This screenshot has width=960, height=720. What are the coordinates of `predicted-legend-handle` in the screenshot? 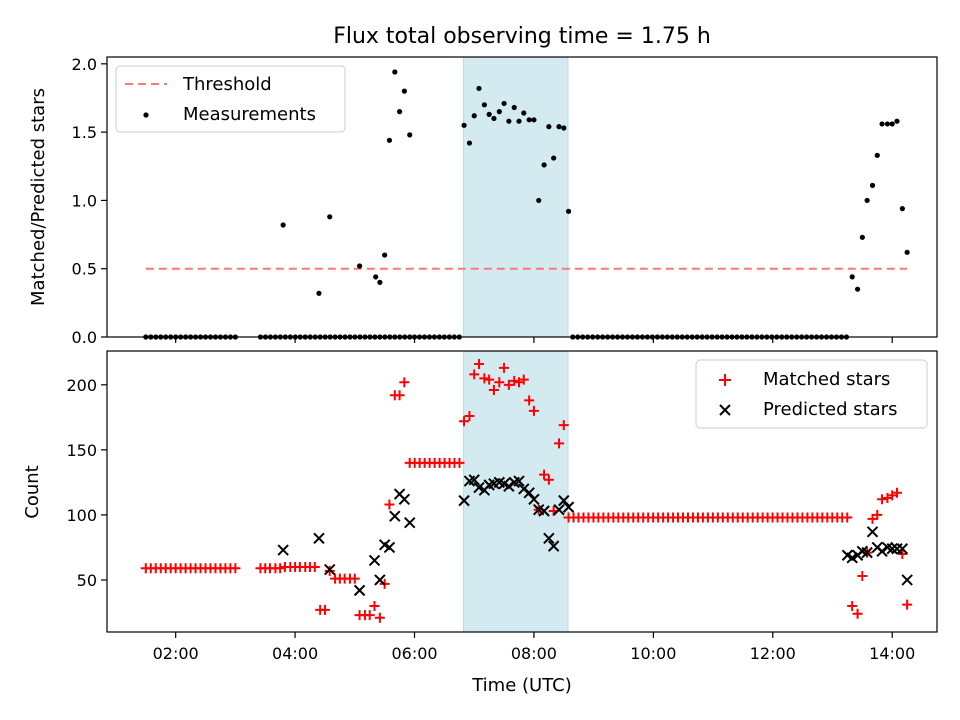 It's located at (725, 410).